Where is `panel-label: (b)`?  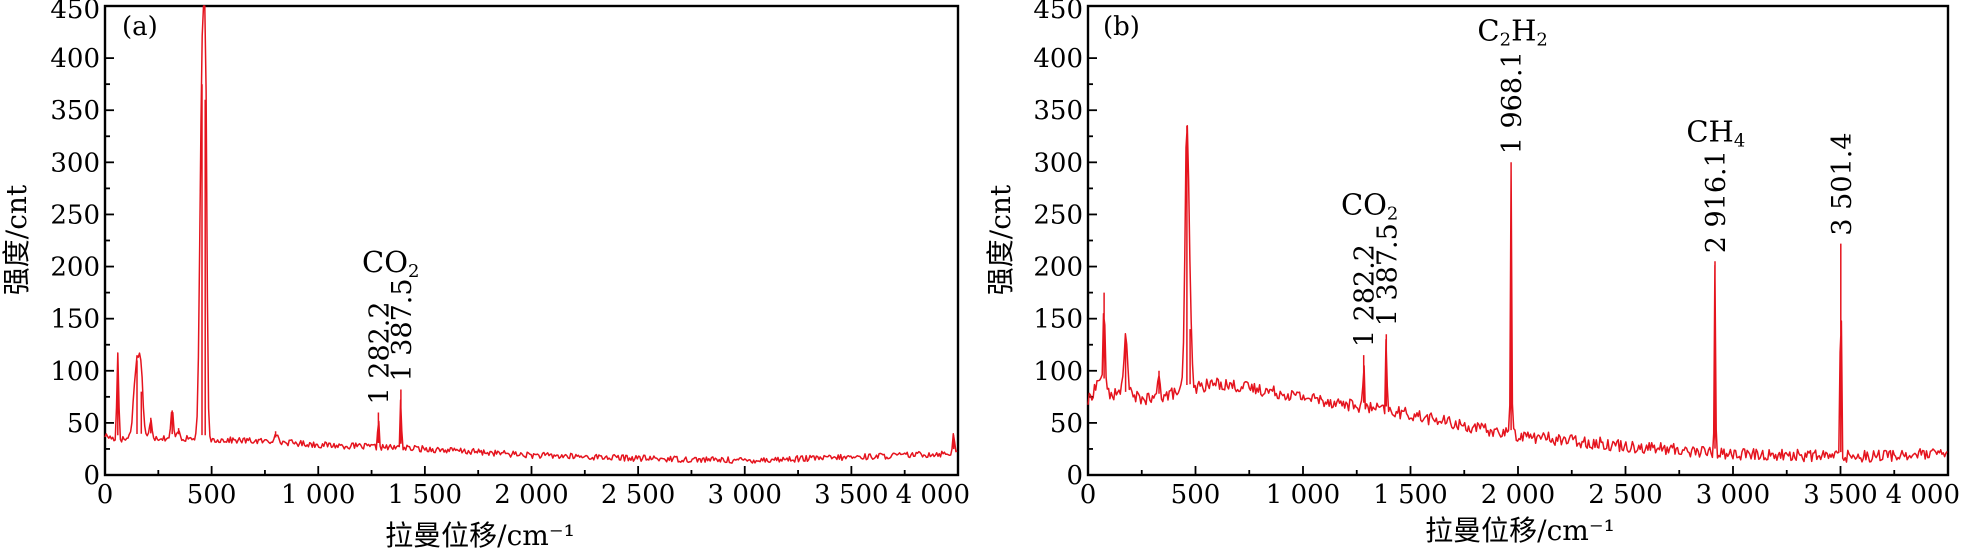 panel-label: (b) is located at coordinates (1121, 27).